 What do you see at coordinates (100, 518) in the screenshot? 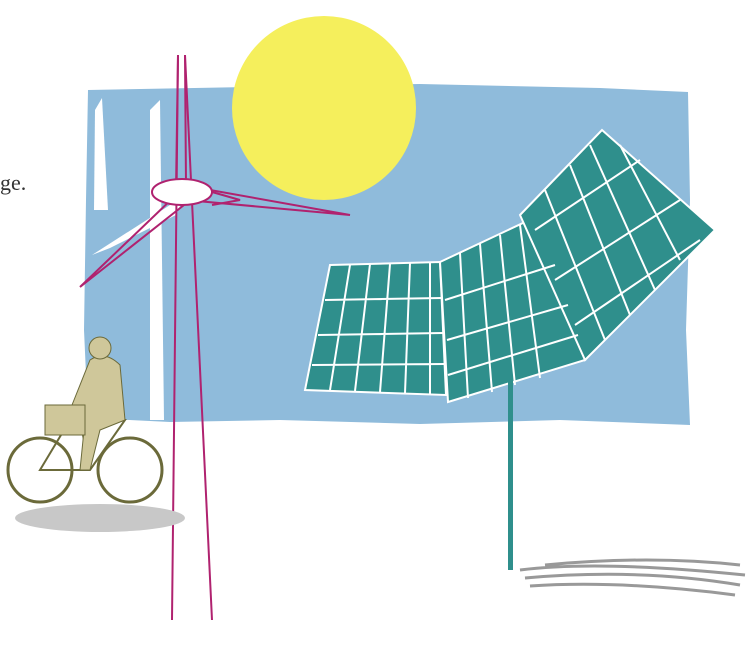
I see `cyclist-shadow` at bounding box center [100, 518].